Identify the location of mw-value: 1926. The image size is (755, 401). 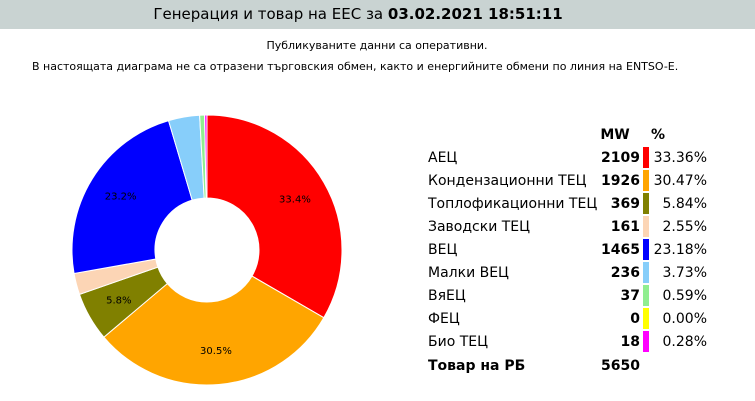
(620, 181).